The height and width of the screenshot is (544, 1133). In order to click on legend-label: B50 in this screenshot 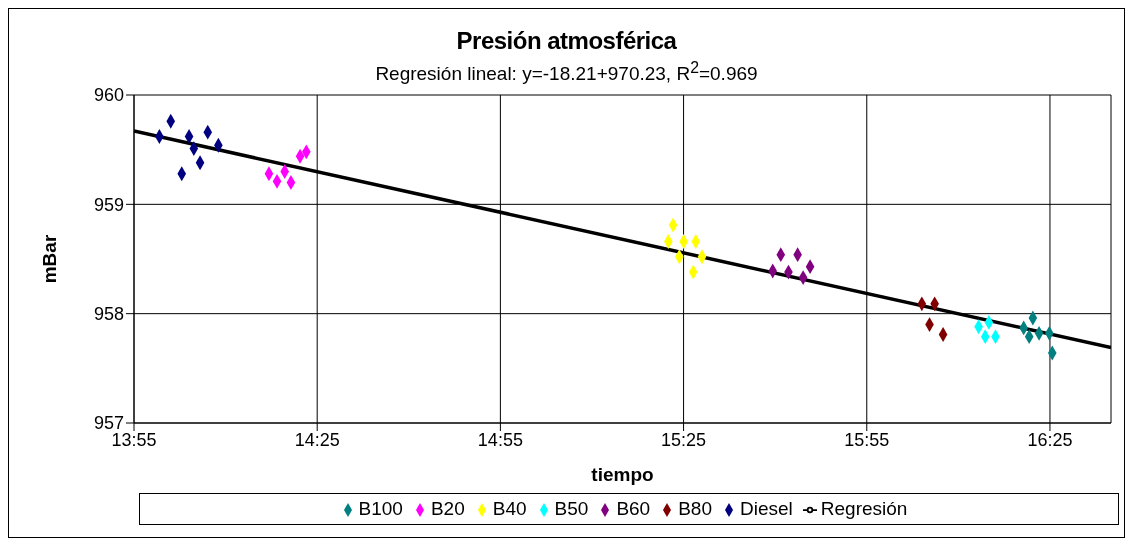, I will do `click(571, 509)`.